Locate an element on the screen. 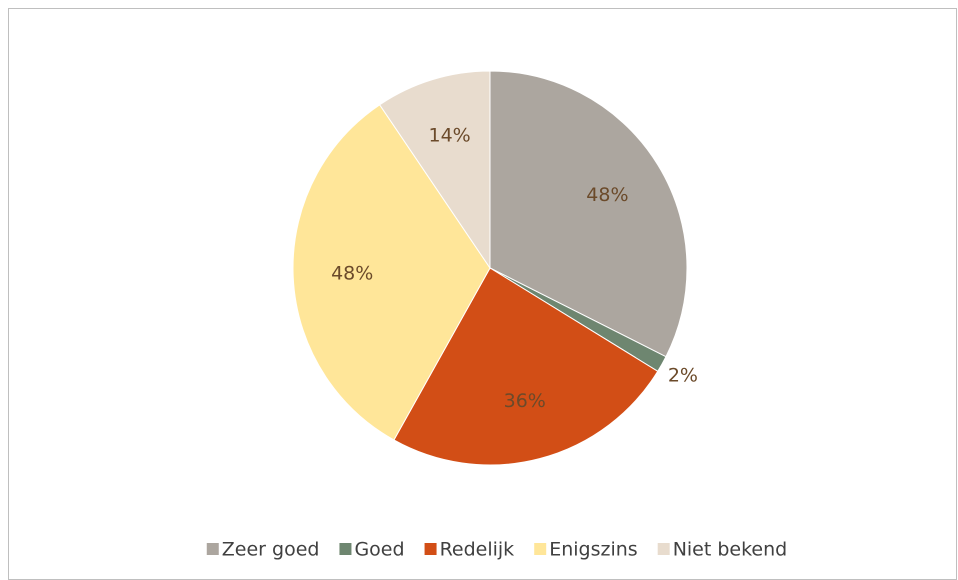 This screenshot has width=958, height=580. legend-label: Goed is located at coordinates (379, 550).